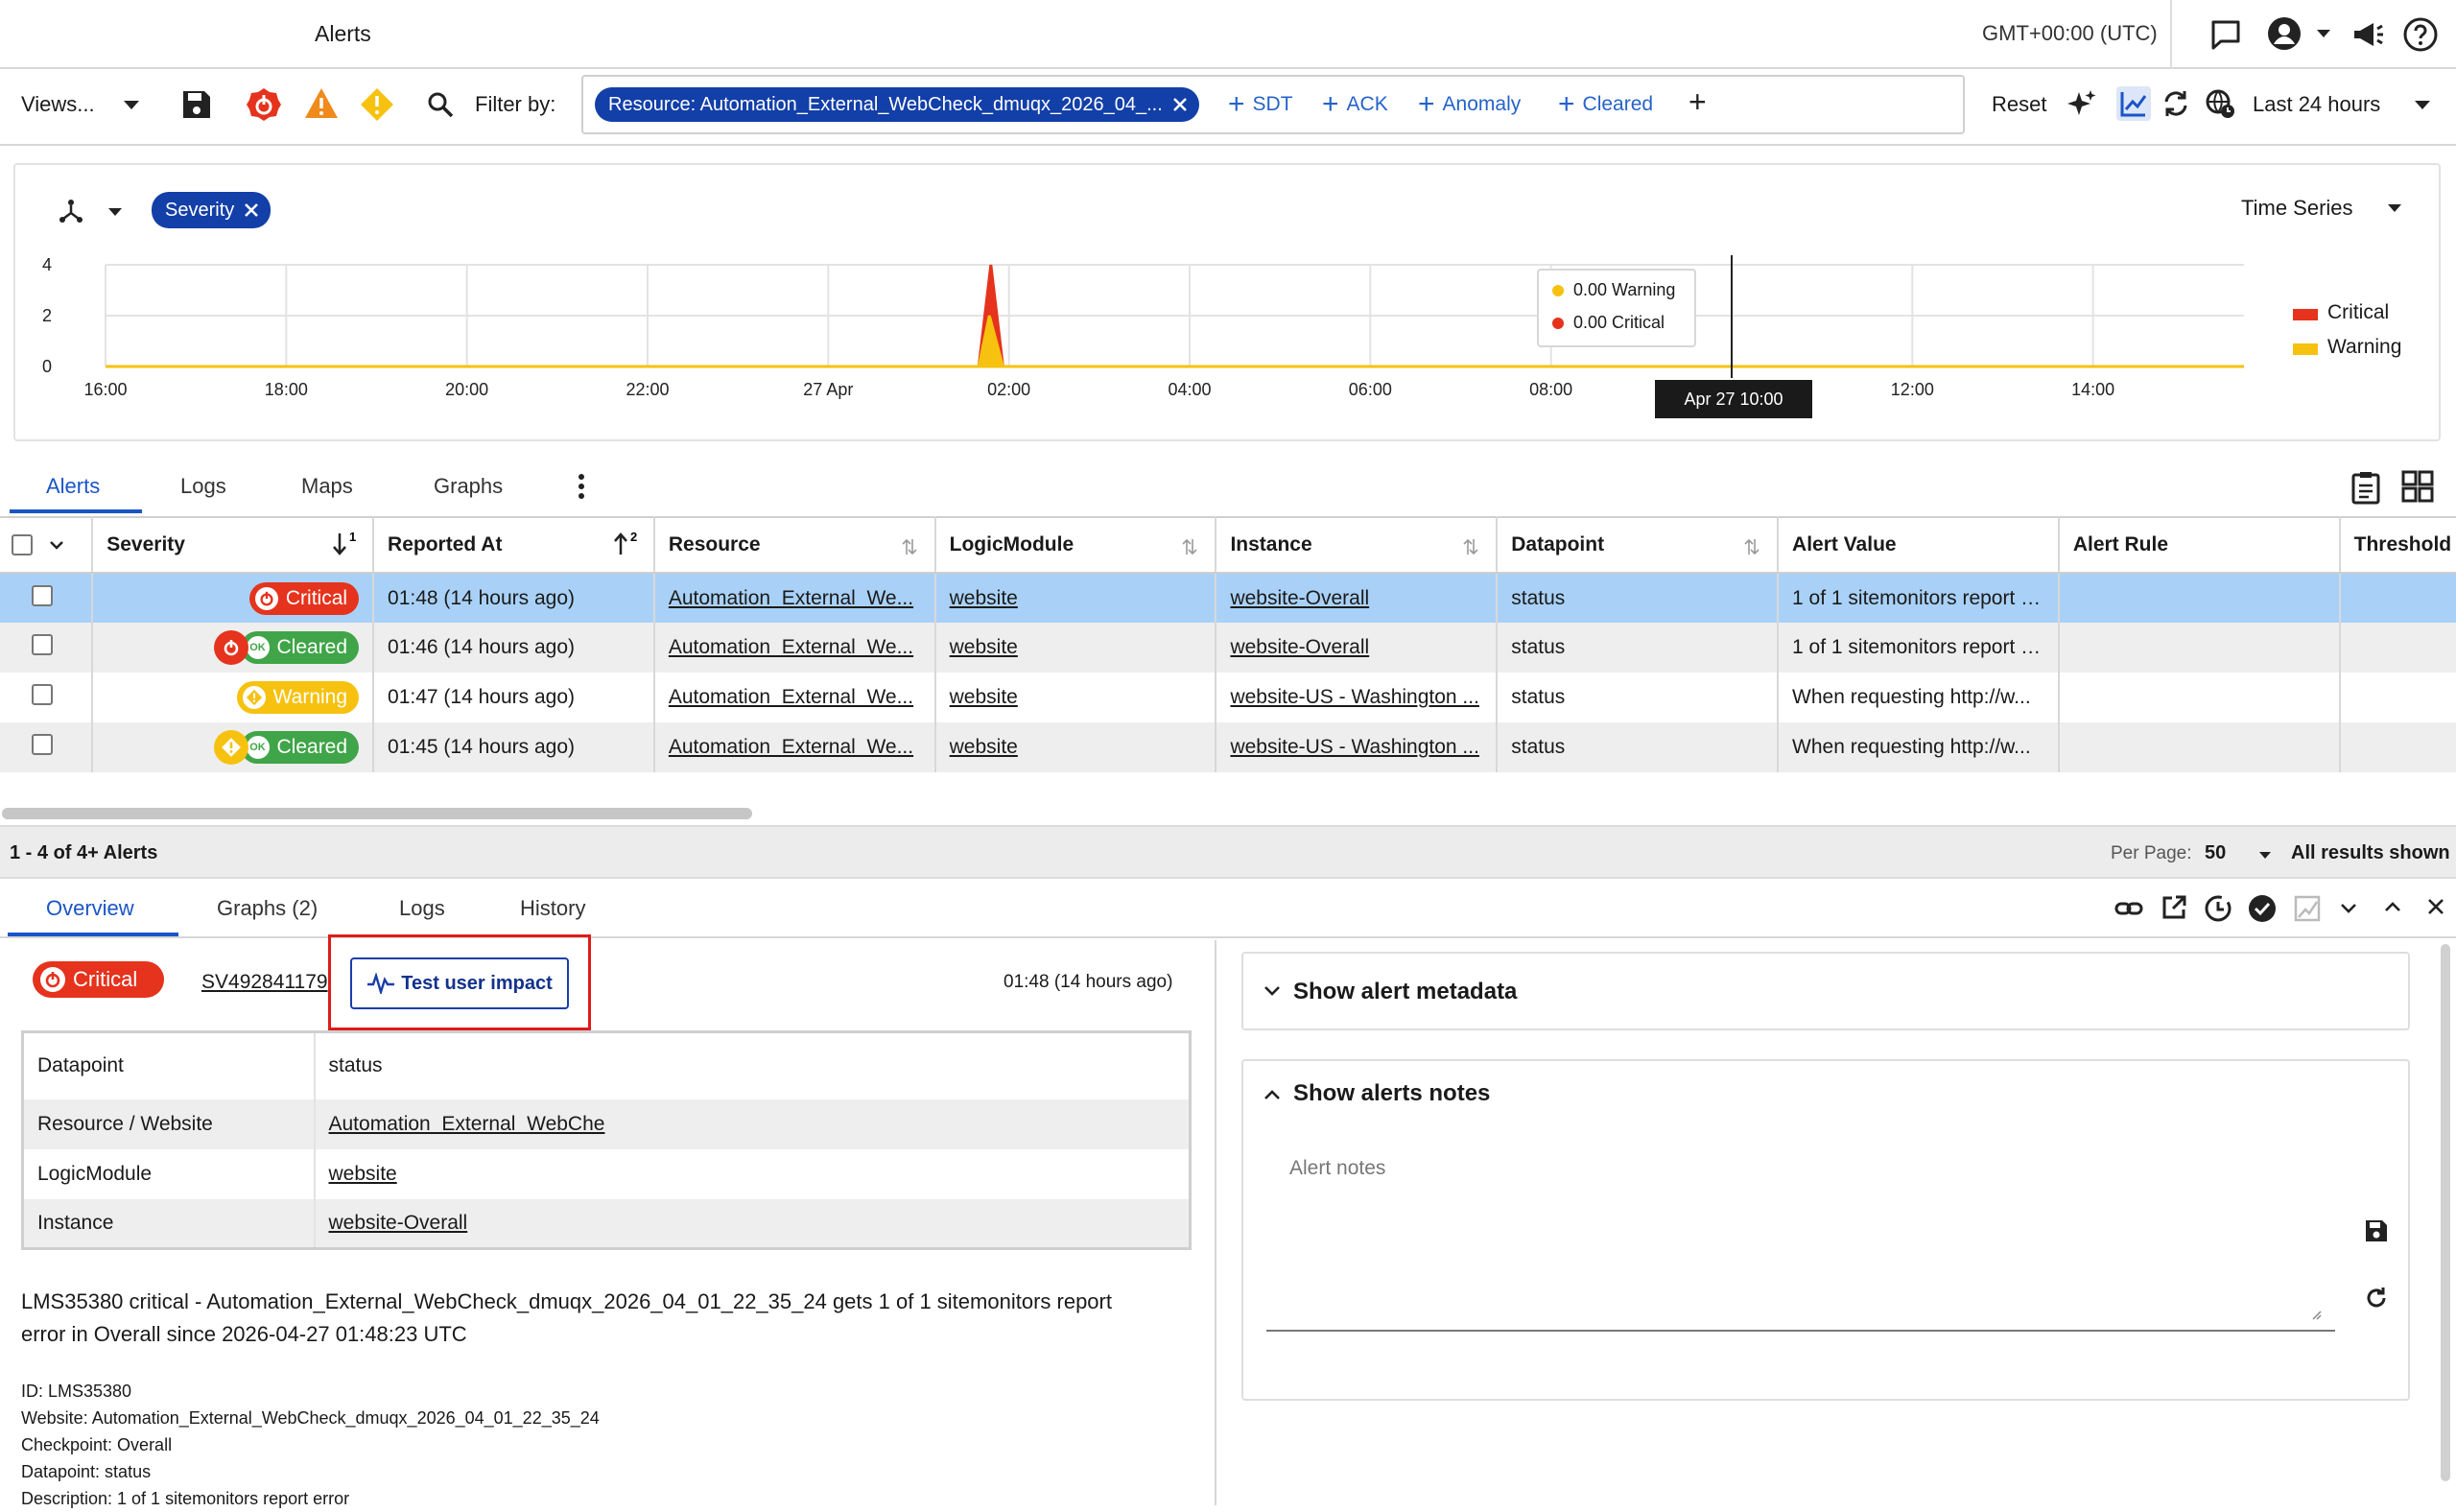 The image size is (2456, 1512). What do you see at coordinates (2397, 545) in the screenshot?
I see `column-threshold: Threshold` at bounding box center [2397, 545].